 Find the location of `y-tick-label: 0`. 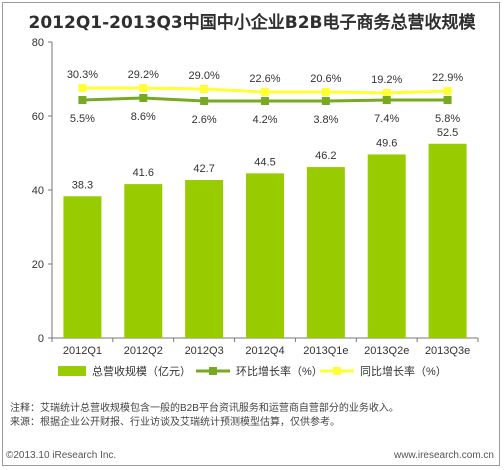

y-tick-label: 0 is located at coordinates (41, 339).